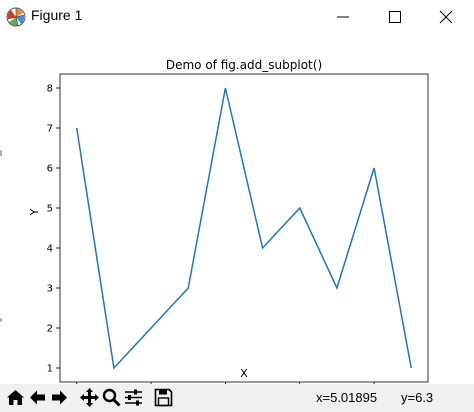 This screenshot has height=412, width=474. What do you see at coordinates (50, 289) in the screenshot?
I see `y-tick-label: 3` at bounding box center [50, 289].